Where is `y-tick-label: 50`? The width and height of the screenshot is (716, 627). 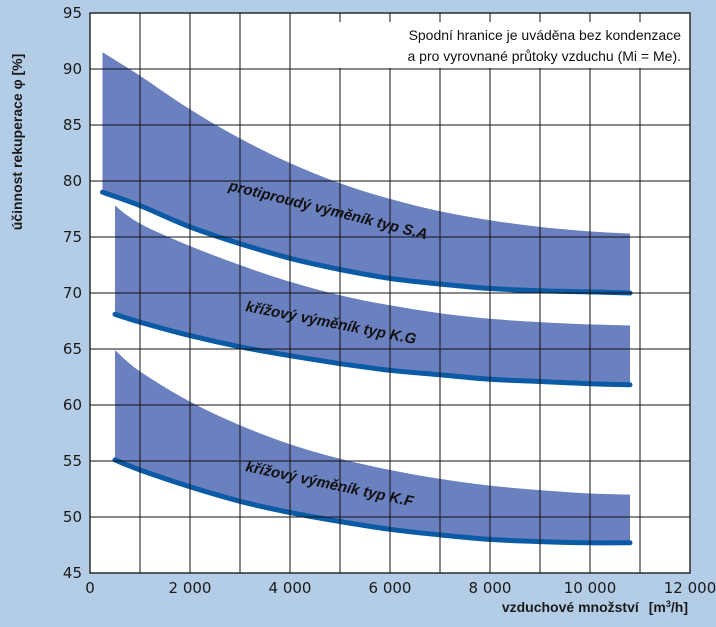
y-tick-label: 50 is located at coordinates (72, 517).